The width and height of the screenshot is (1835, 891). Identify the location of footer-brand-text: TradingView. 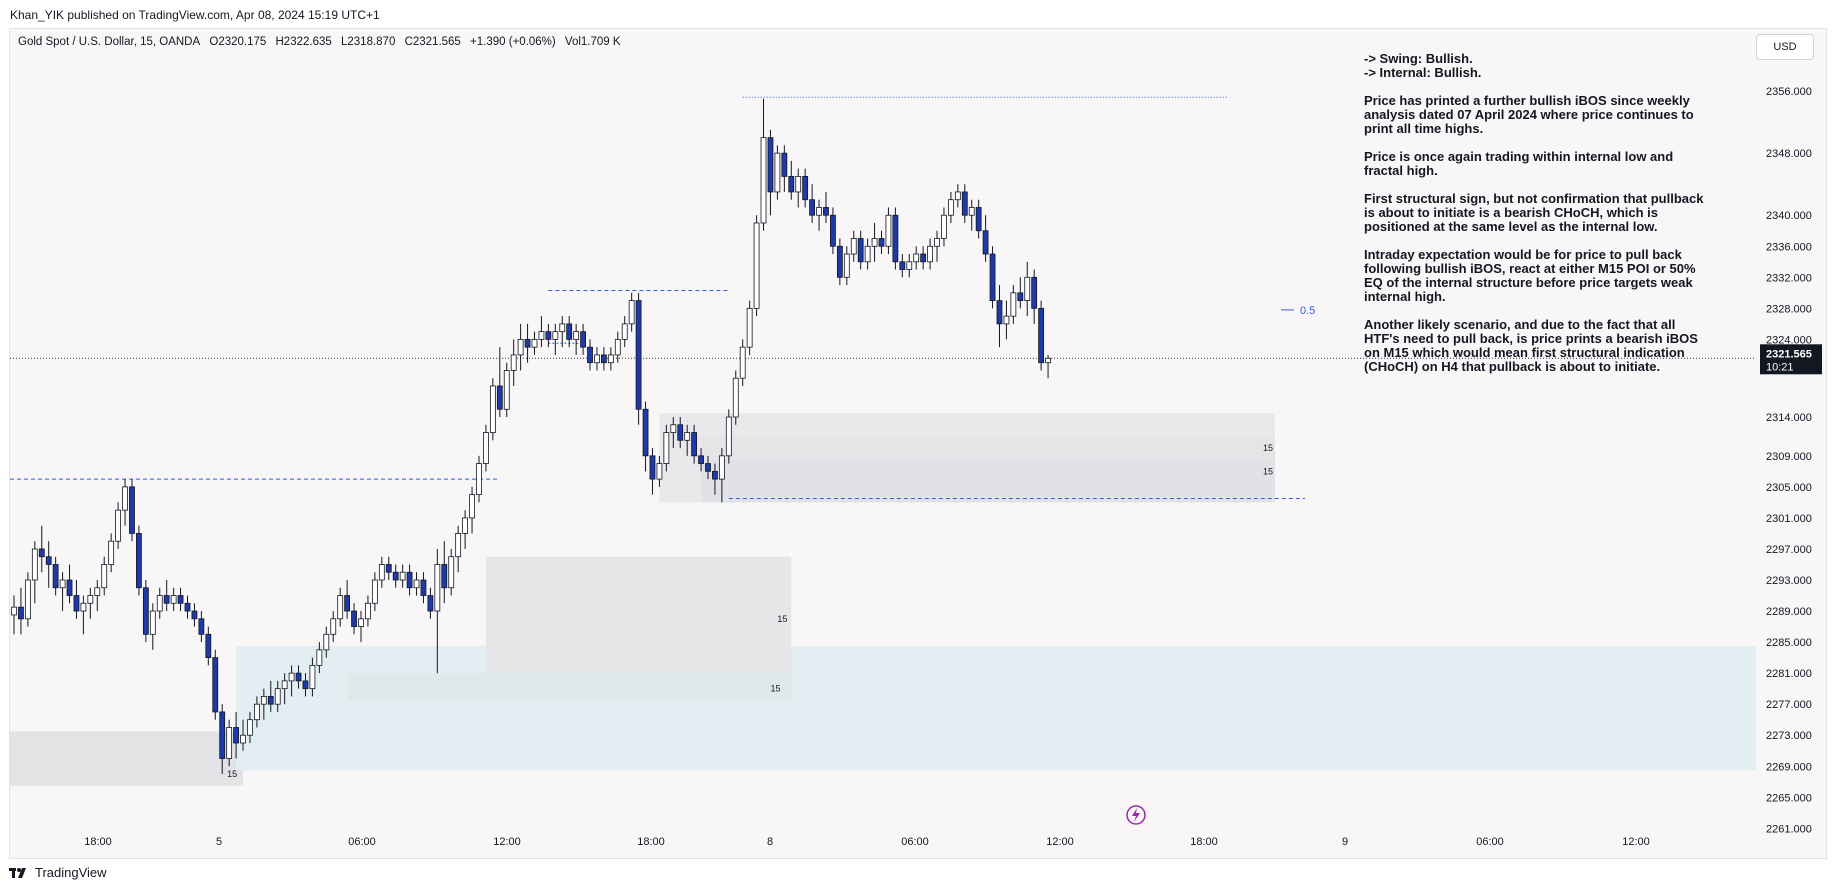
(71, 872).